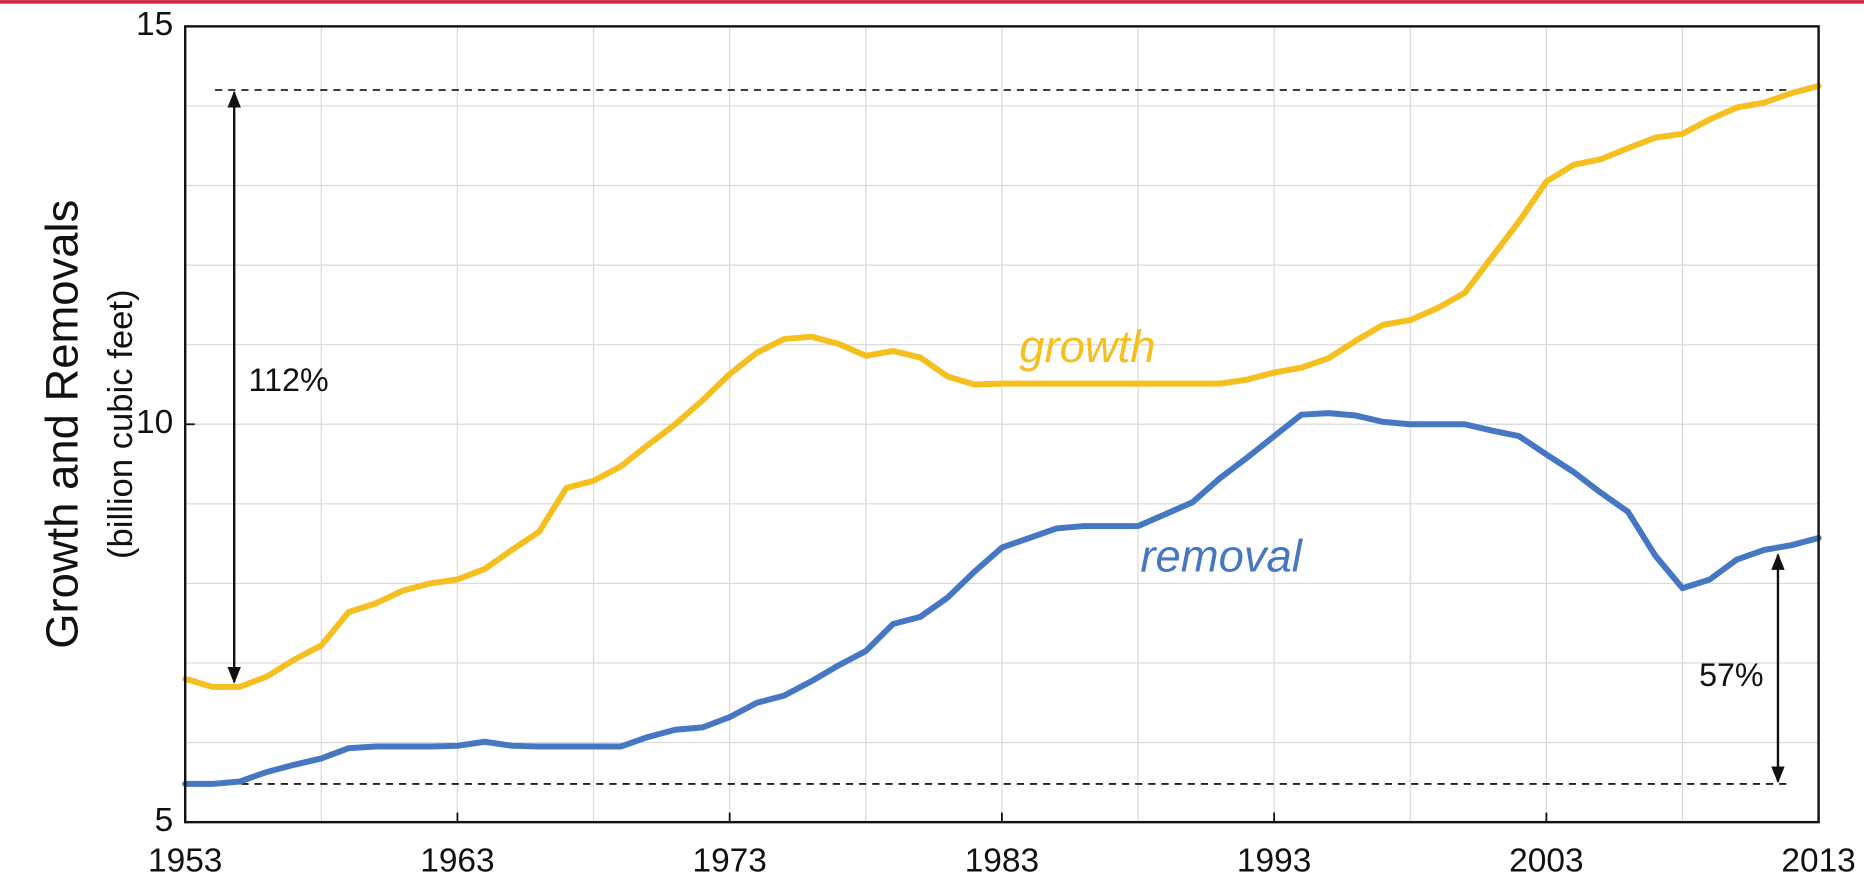 The height and width of the screenshot is (876, 1864). I want to click on y-axis-label: Growth and Removals, so click(62, 424).